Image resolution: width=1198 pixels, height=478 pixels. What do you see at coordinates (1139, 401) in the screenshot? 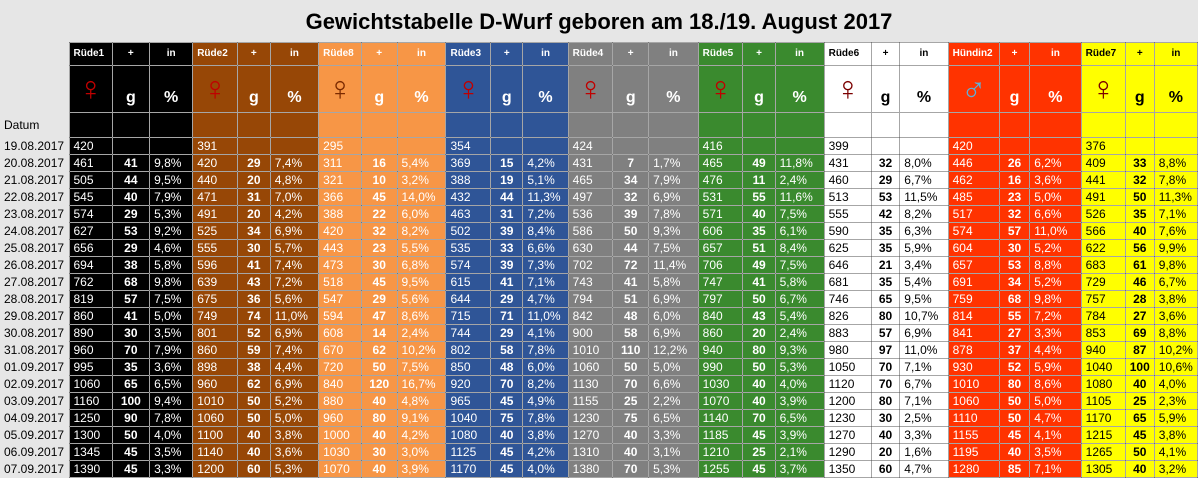
I see `gain-cell: 25` at bounding box center [1139, 401].